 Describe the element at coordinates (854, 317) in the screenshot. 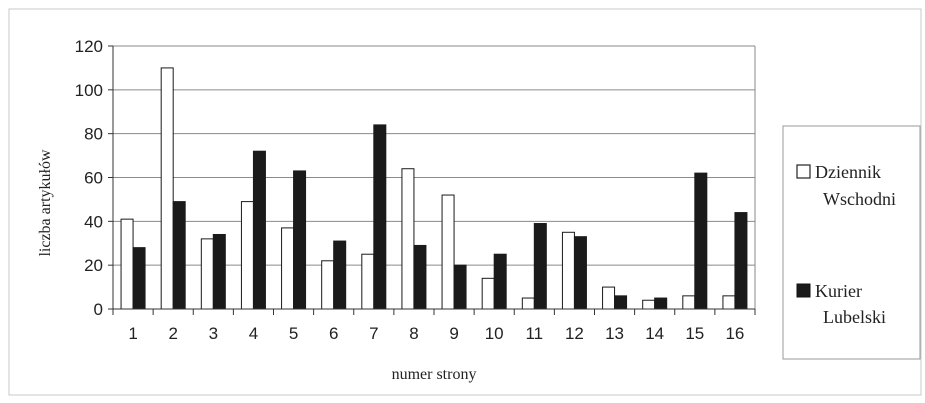

I see `legend-label-kurier-line2: Lubelski` at that location.